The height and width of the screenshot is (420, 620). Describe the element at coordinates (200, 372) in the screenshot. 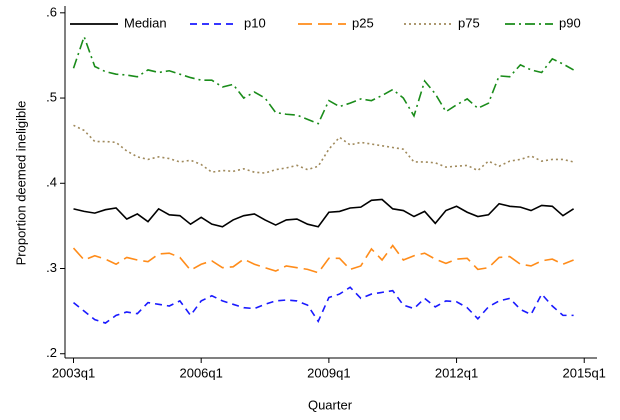

I see `x-tick-label: 2006q1` at that location.